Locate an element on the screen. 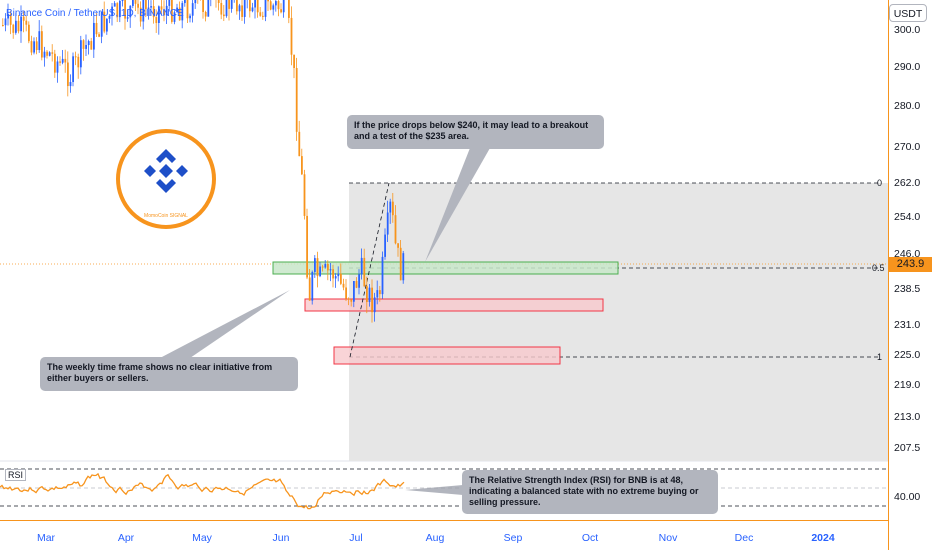 This screenshot has width=932, height=550. time-label: Aug is located at coordinates (435, 538).